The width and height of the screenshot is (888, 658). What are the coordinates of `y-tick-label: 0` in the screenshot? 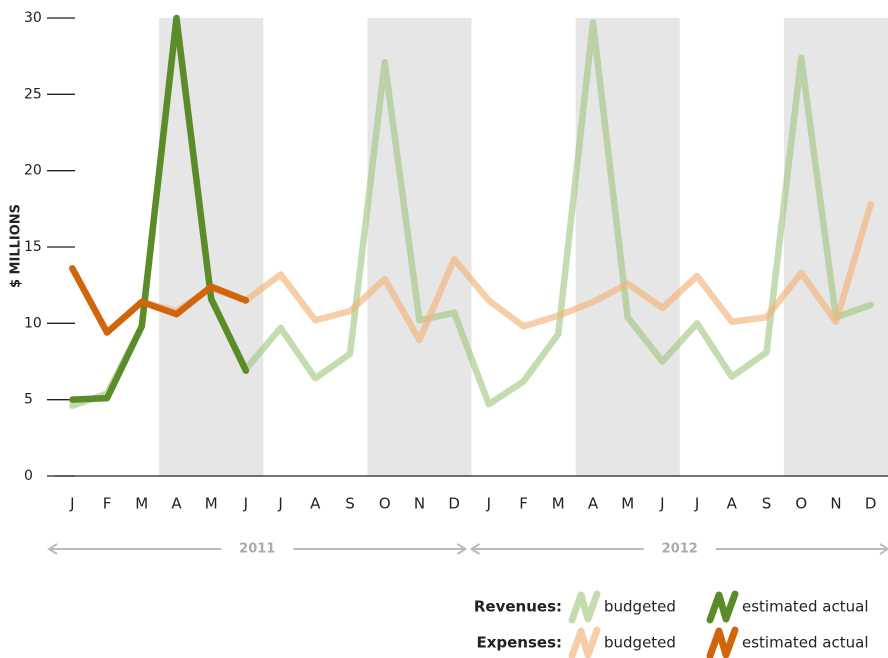 It's located at (28, 476).